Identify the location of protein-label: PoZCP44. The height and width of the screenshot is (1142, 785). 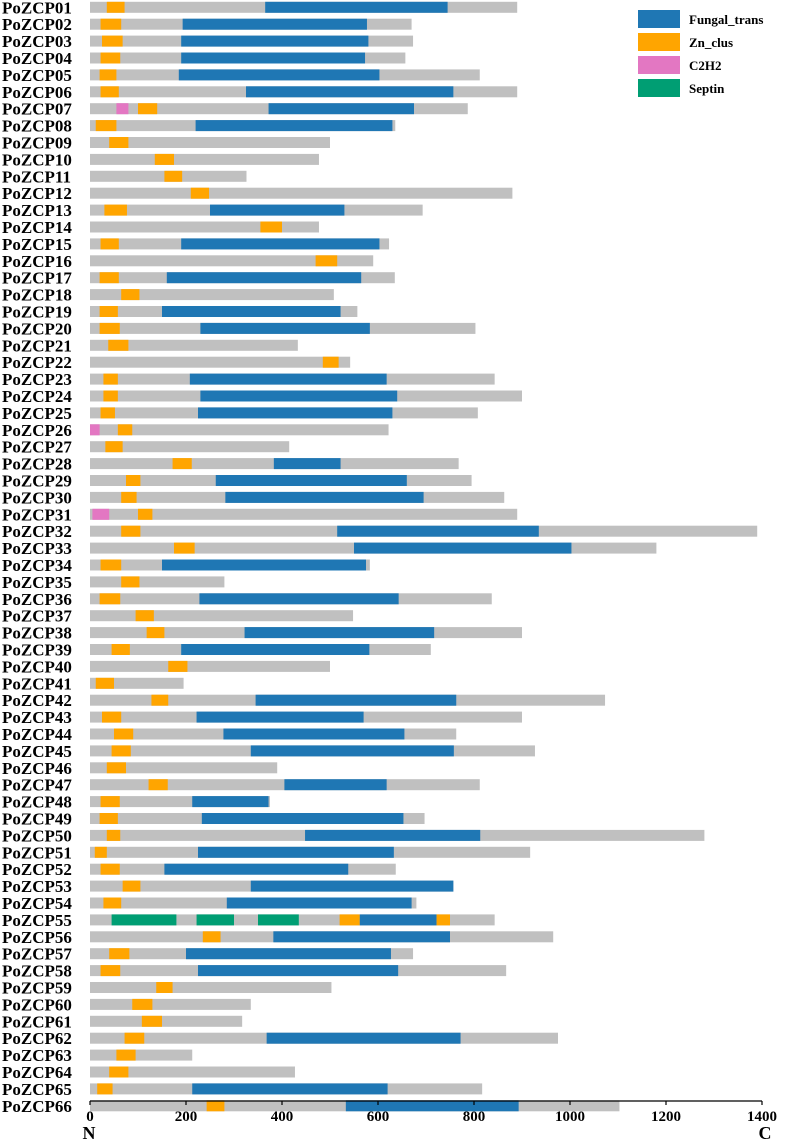
(37, 734).